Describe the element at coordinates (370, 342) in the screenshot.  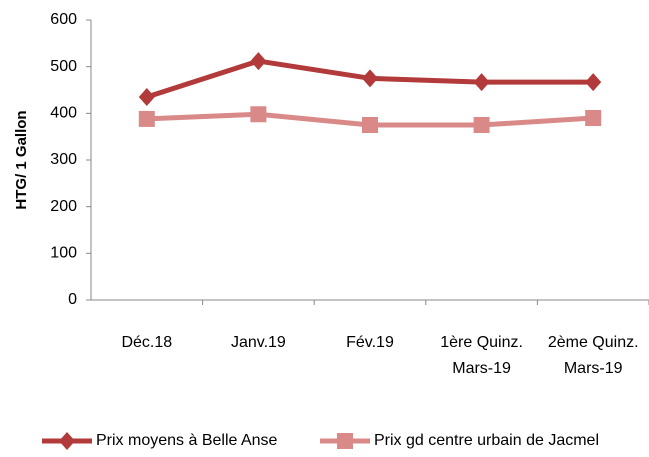
I see `x-tick-label: Fév.19` at that location.